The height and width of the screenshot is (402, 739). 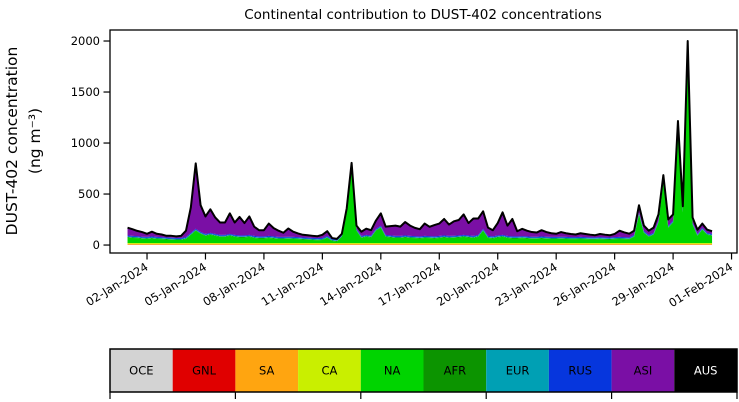 What do you see at coordinates (35, 141) in the screenshot?
I see `y-axis-label-line2: (ng m⁻³)` at bounding box center [35, 141].